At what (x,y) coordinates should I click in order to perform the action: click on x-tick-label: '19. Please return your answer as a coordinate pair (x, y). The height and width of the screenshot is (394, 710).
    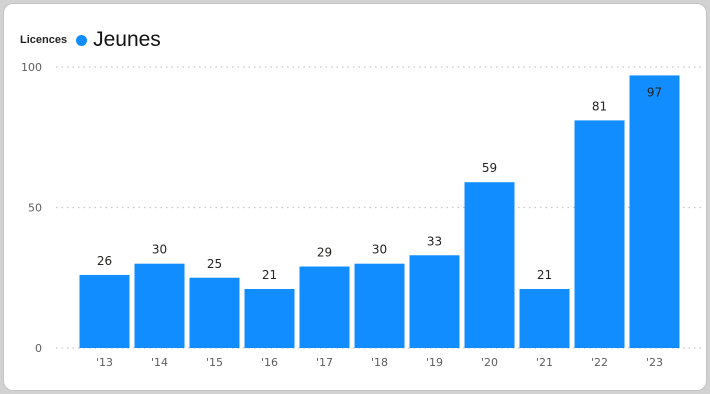
    Looking at the image, I should click on (434, 362).